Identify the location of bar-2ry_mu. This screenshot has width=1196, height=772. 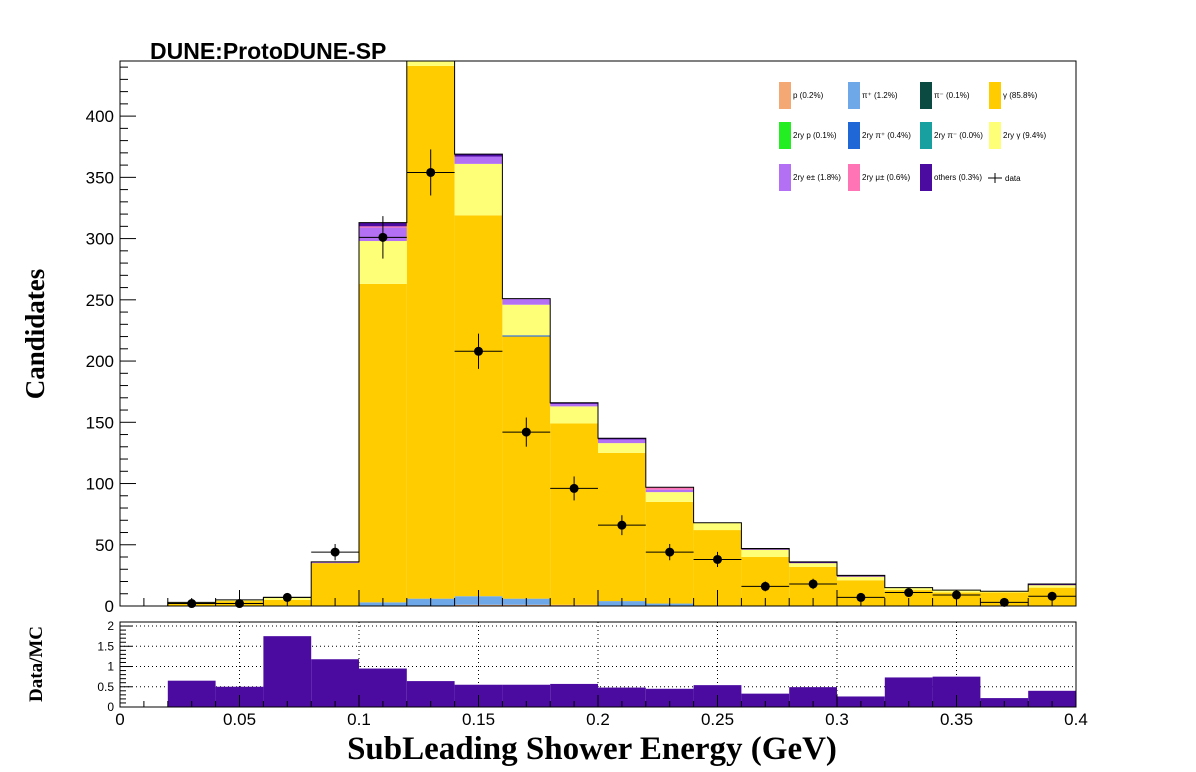
(669, 488).